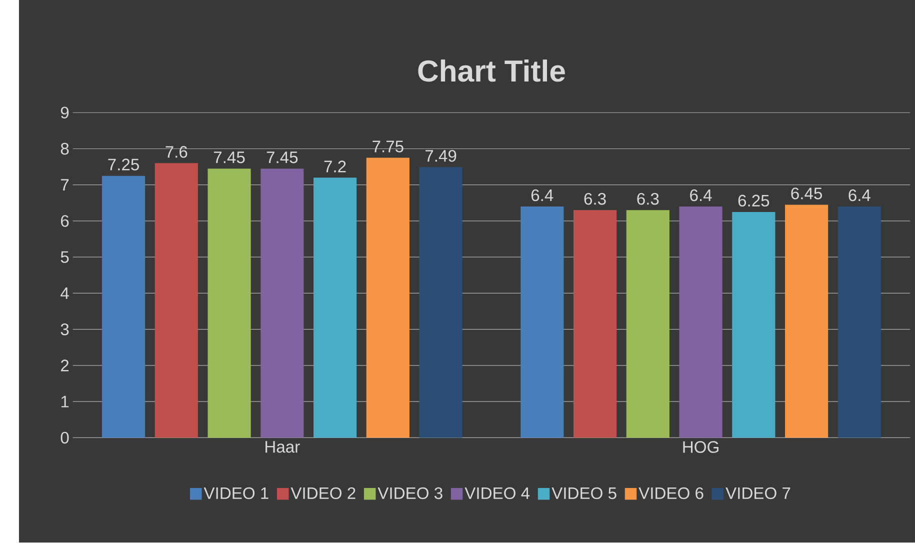 The height and width of the screenshot is (543, 915). I want to click on legend-label: VIDEO 5, so click(584, 494).